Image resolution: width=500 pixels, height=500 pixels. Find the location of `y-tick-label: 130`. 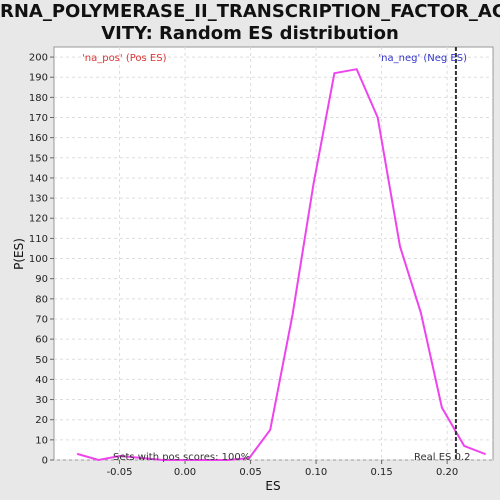

y-tick-label: 130 is located at coordinates (38, 199).